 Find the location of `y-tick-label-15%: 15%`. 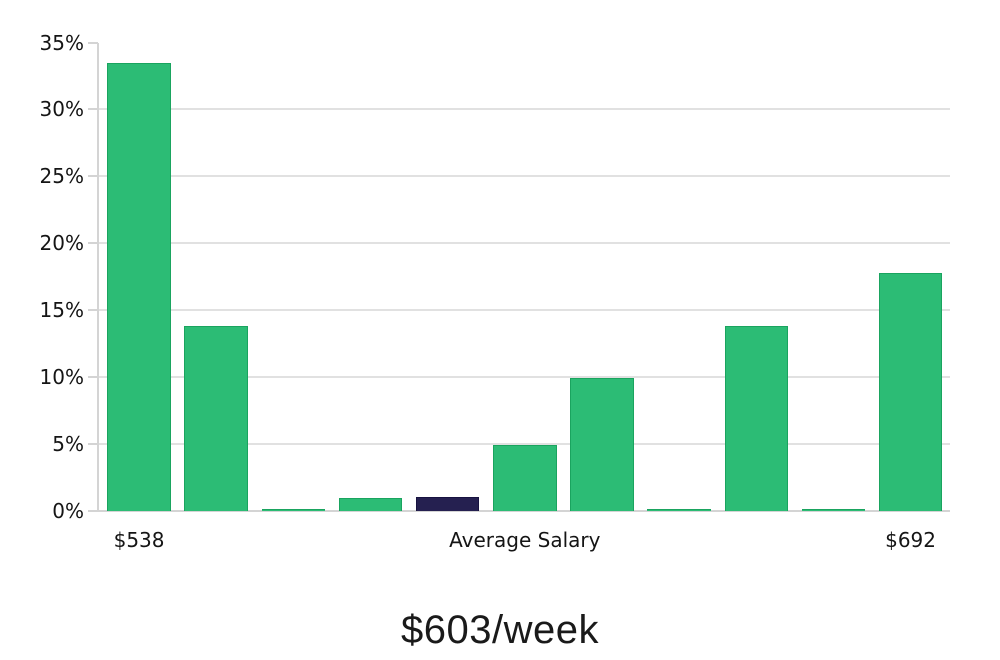

y-tick-label-15%: 15% is located at coordinates (61, 310).